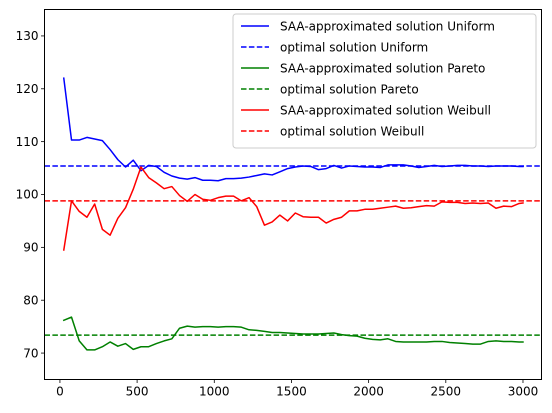  I want to click on legend-label: optimal solution Weibull, so click(352, 131).